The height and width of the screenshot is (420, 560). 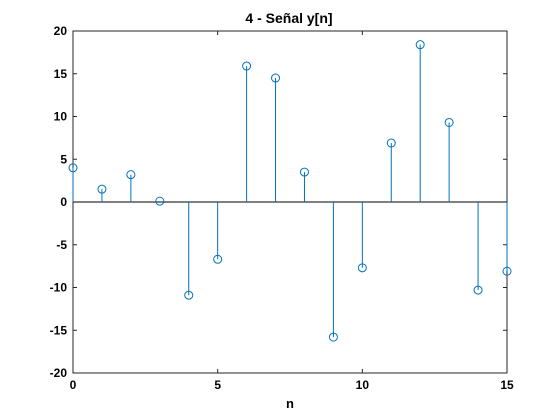 I want to click on y-tick-label: -10, so click(x=59, y=288).